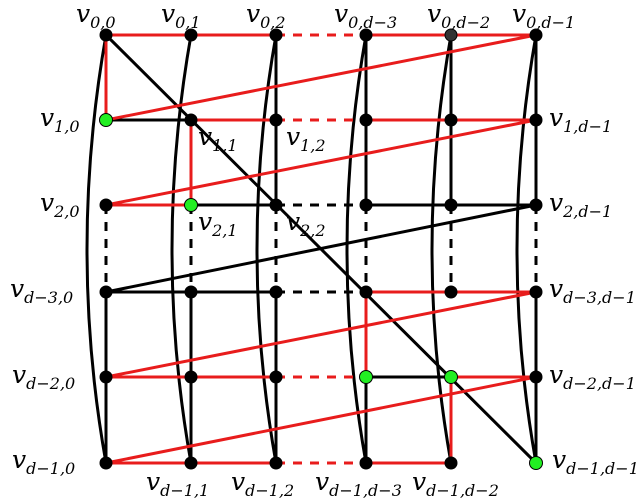 This screenshot has width=641, height=501. I want to click on vertex-label-left: vd−3,0, so click(41, 290).